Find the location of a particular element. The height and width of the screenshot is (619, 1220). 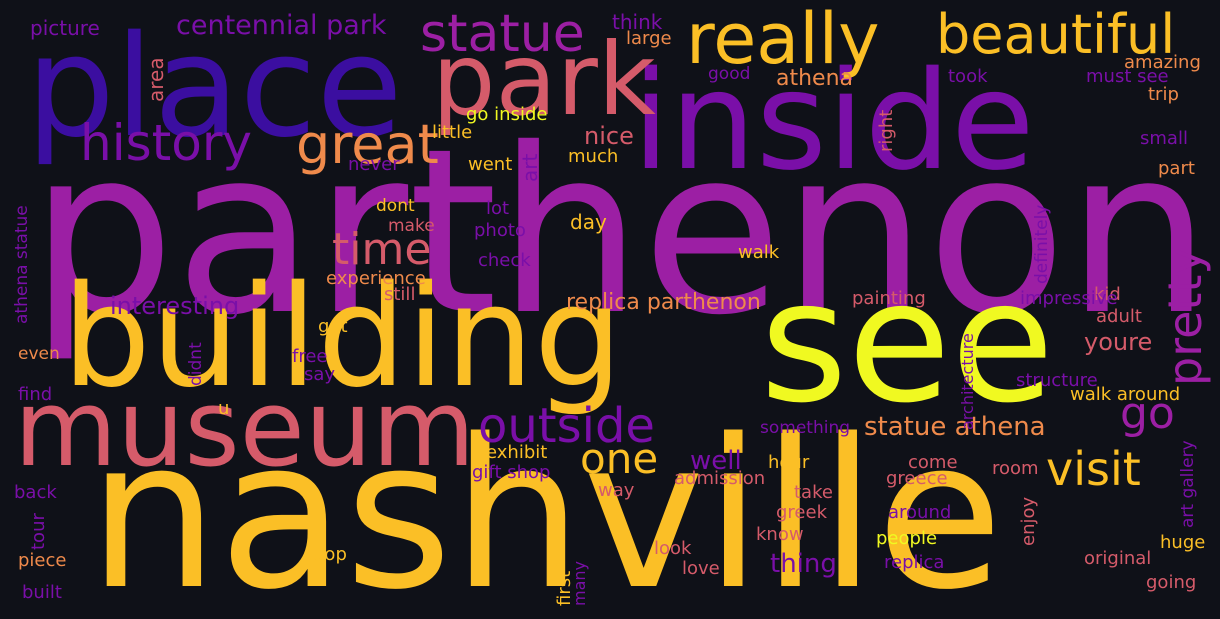

word-must-see: must see is located at coordinates (1127, 76).